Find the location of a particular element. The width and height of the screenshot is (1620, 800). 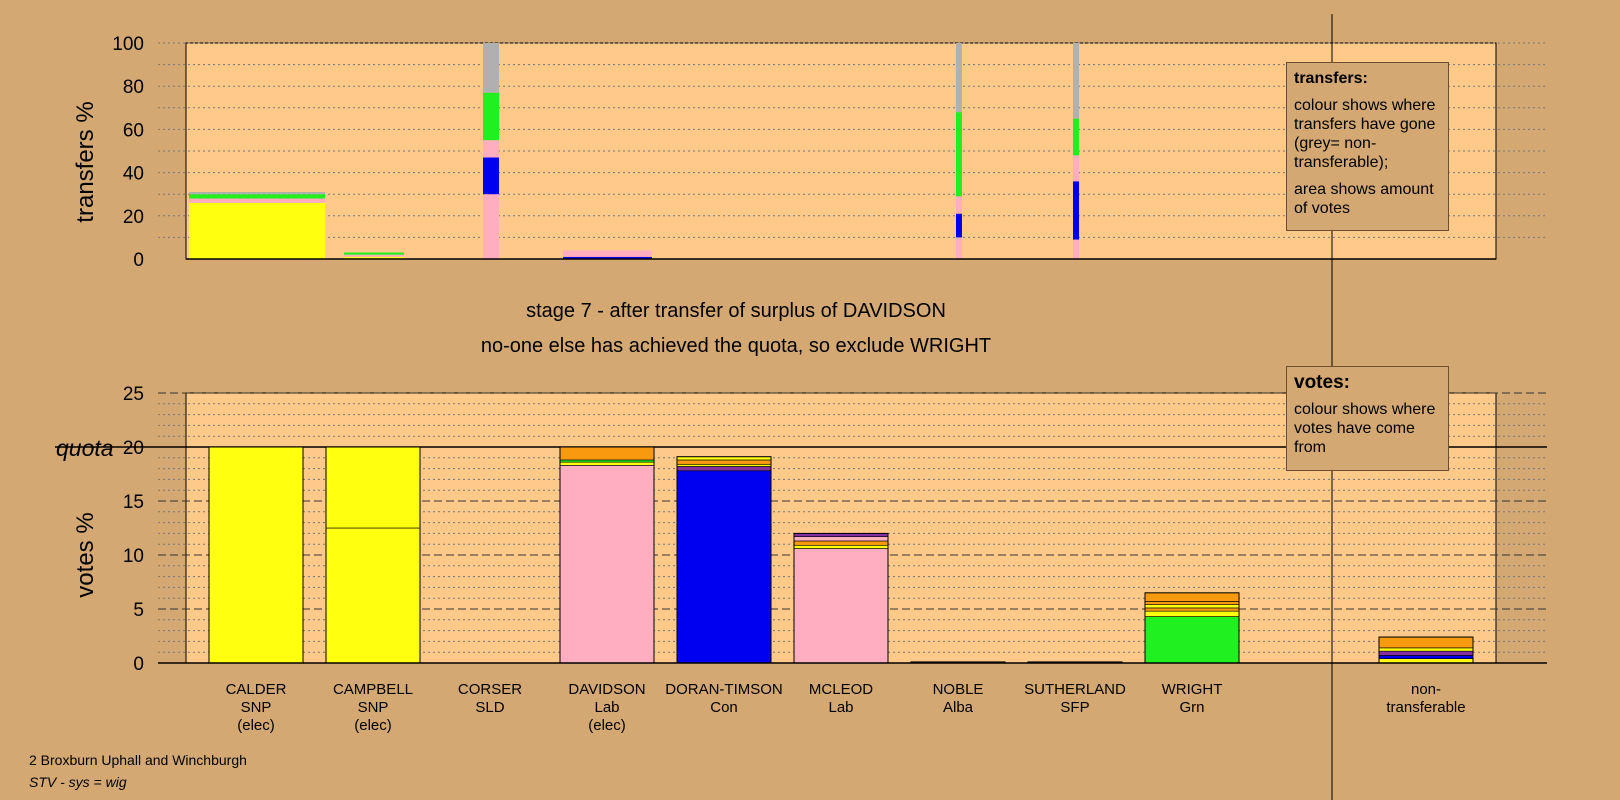

candidate-label: WRIGHT Grn is located at coordinates (1192, 699).